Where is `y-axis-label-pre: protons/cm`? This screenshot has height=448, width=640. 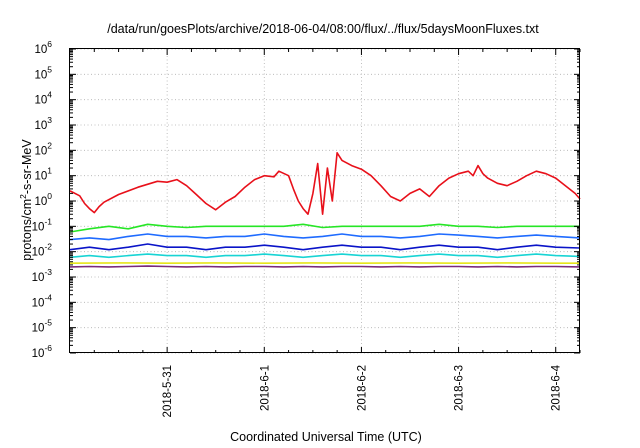 y-axis-label-pre: protons/cm is located at coordinates (27, 230).